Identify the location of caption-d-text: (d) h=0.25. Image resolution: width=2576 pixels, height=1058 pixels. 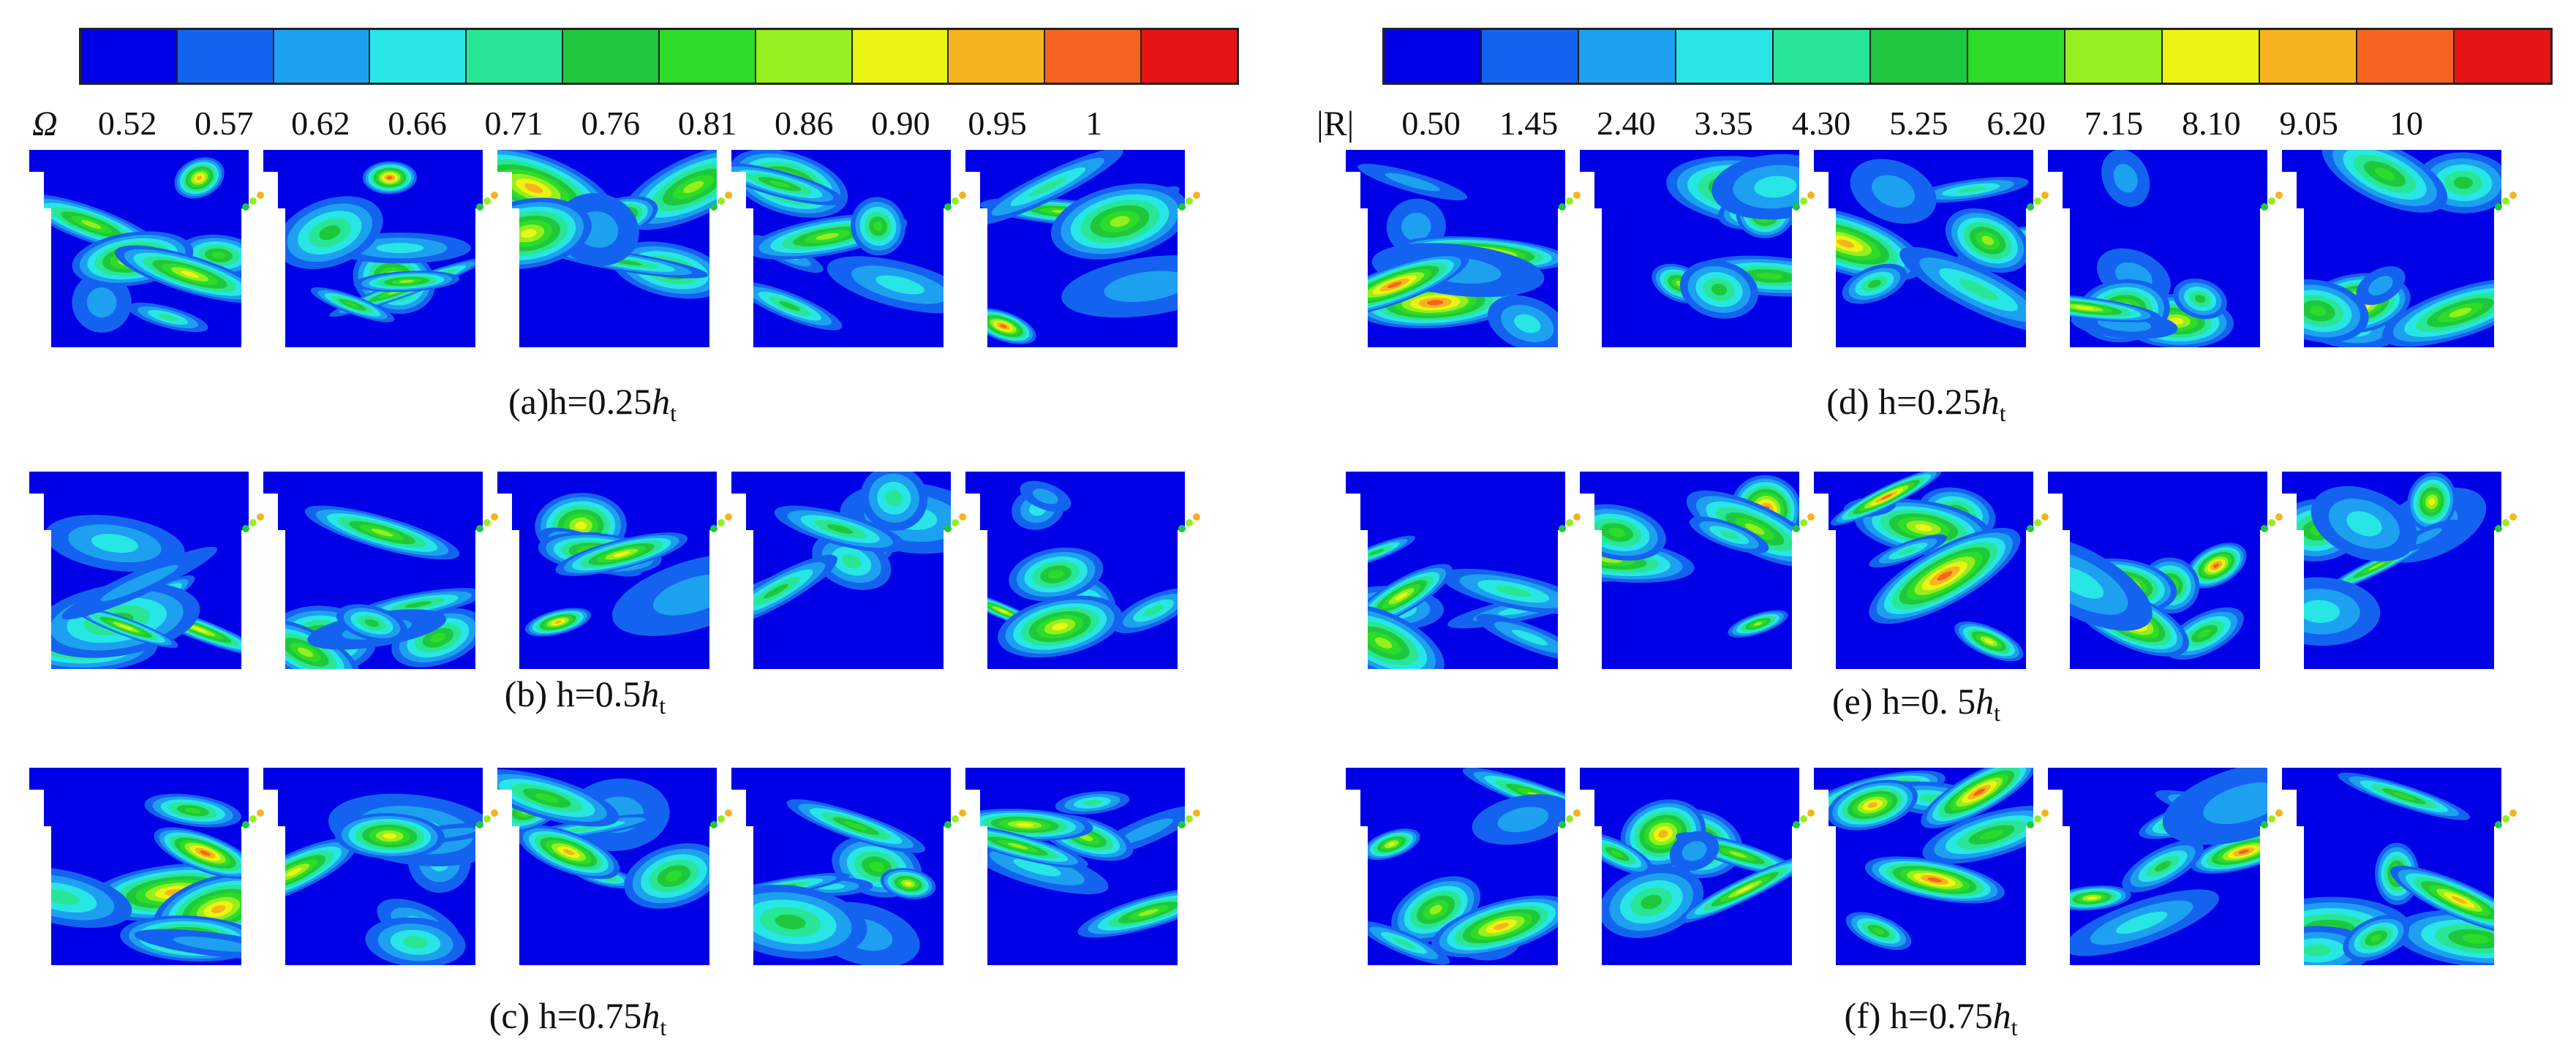
(1903, 401).